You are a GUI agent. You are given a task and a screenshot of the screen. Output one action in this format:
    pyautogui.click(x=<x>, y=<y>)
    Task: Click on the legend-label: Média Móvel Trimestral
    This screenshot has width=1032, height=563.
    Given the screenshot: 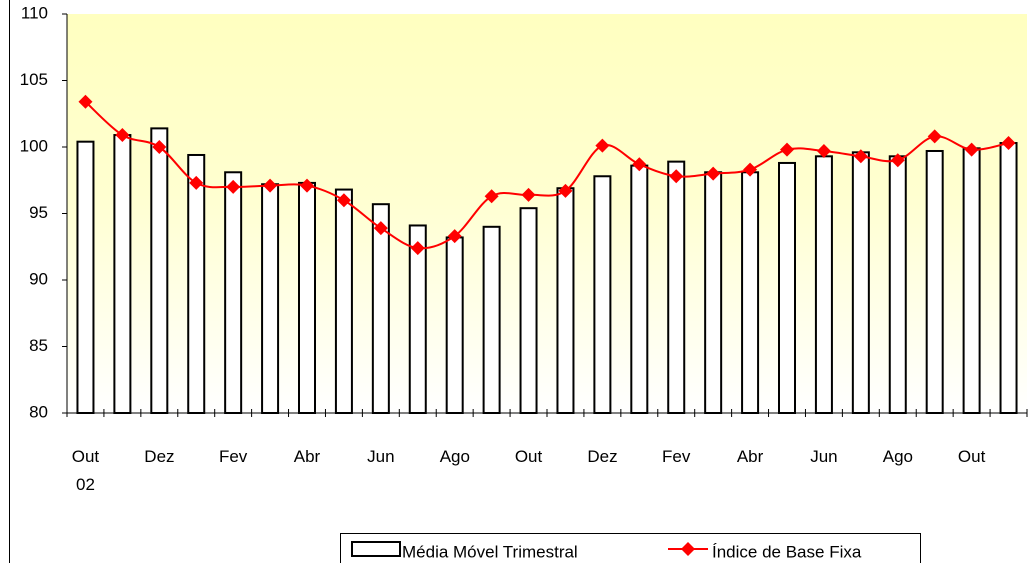 What is the action you would take?
    pyautogui.click(x=490, y=551)
    